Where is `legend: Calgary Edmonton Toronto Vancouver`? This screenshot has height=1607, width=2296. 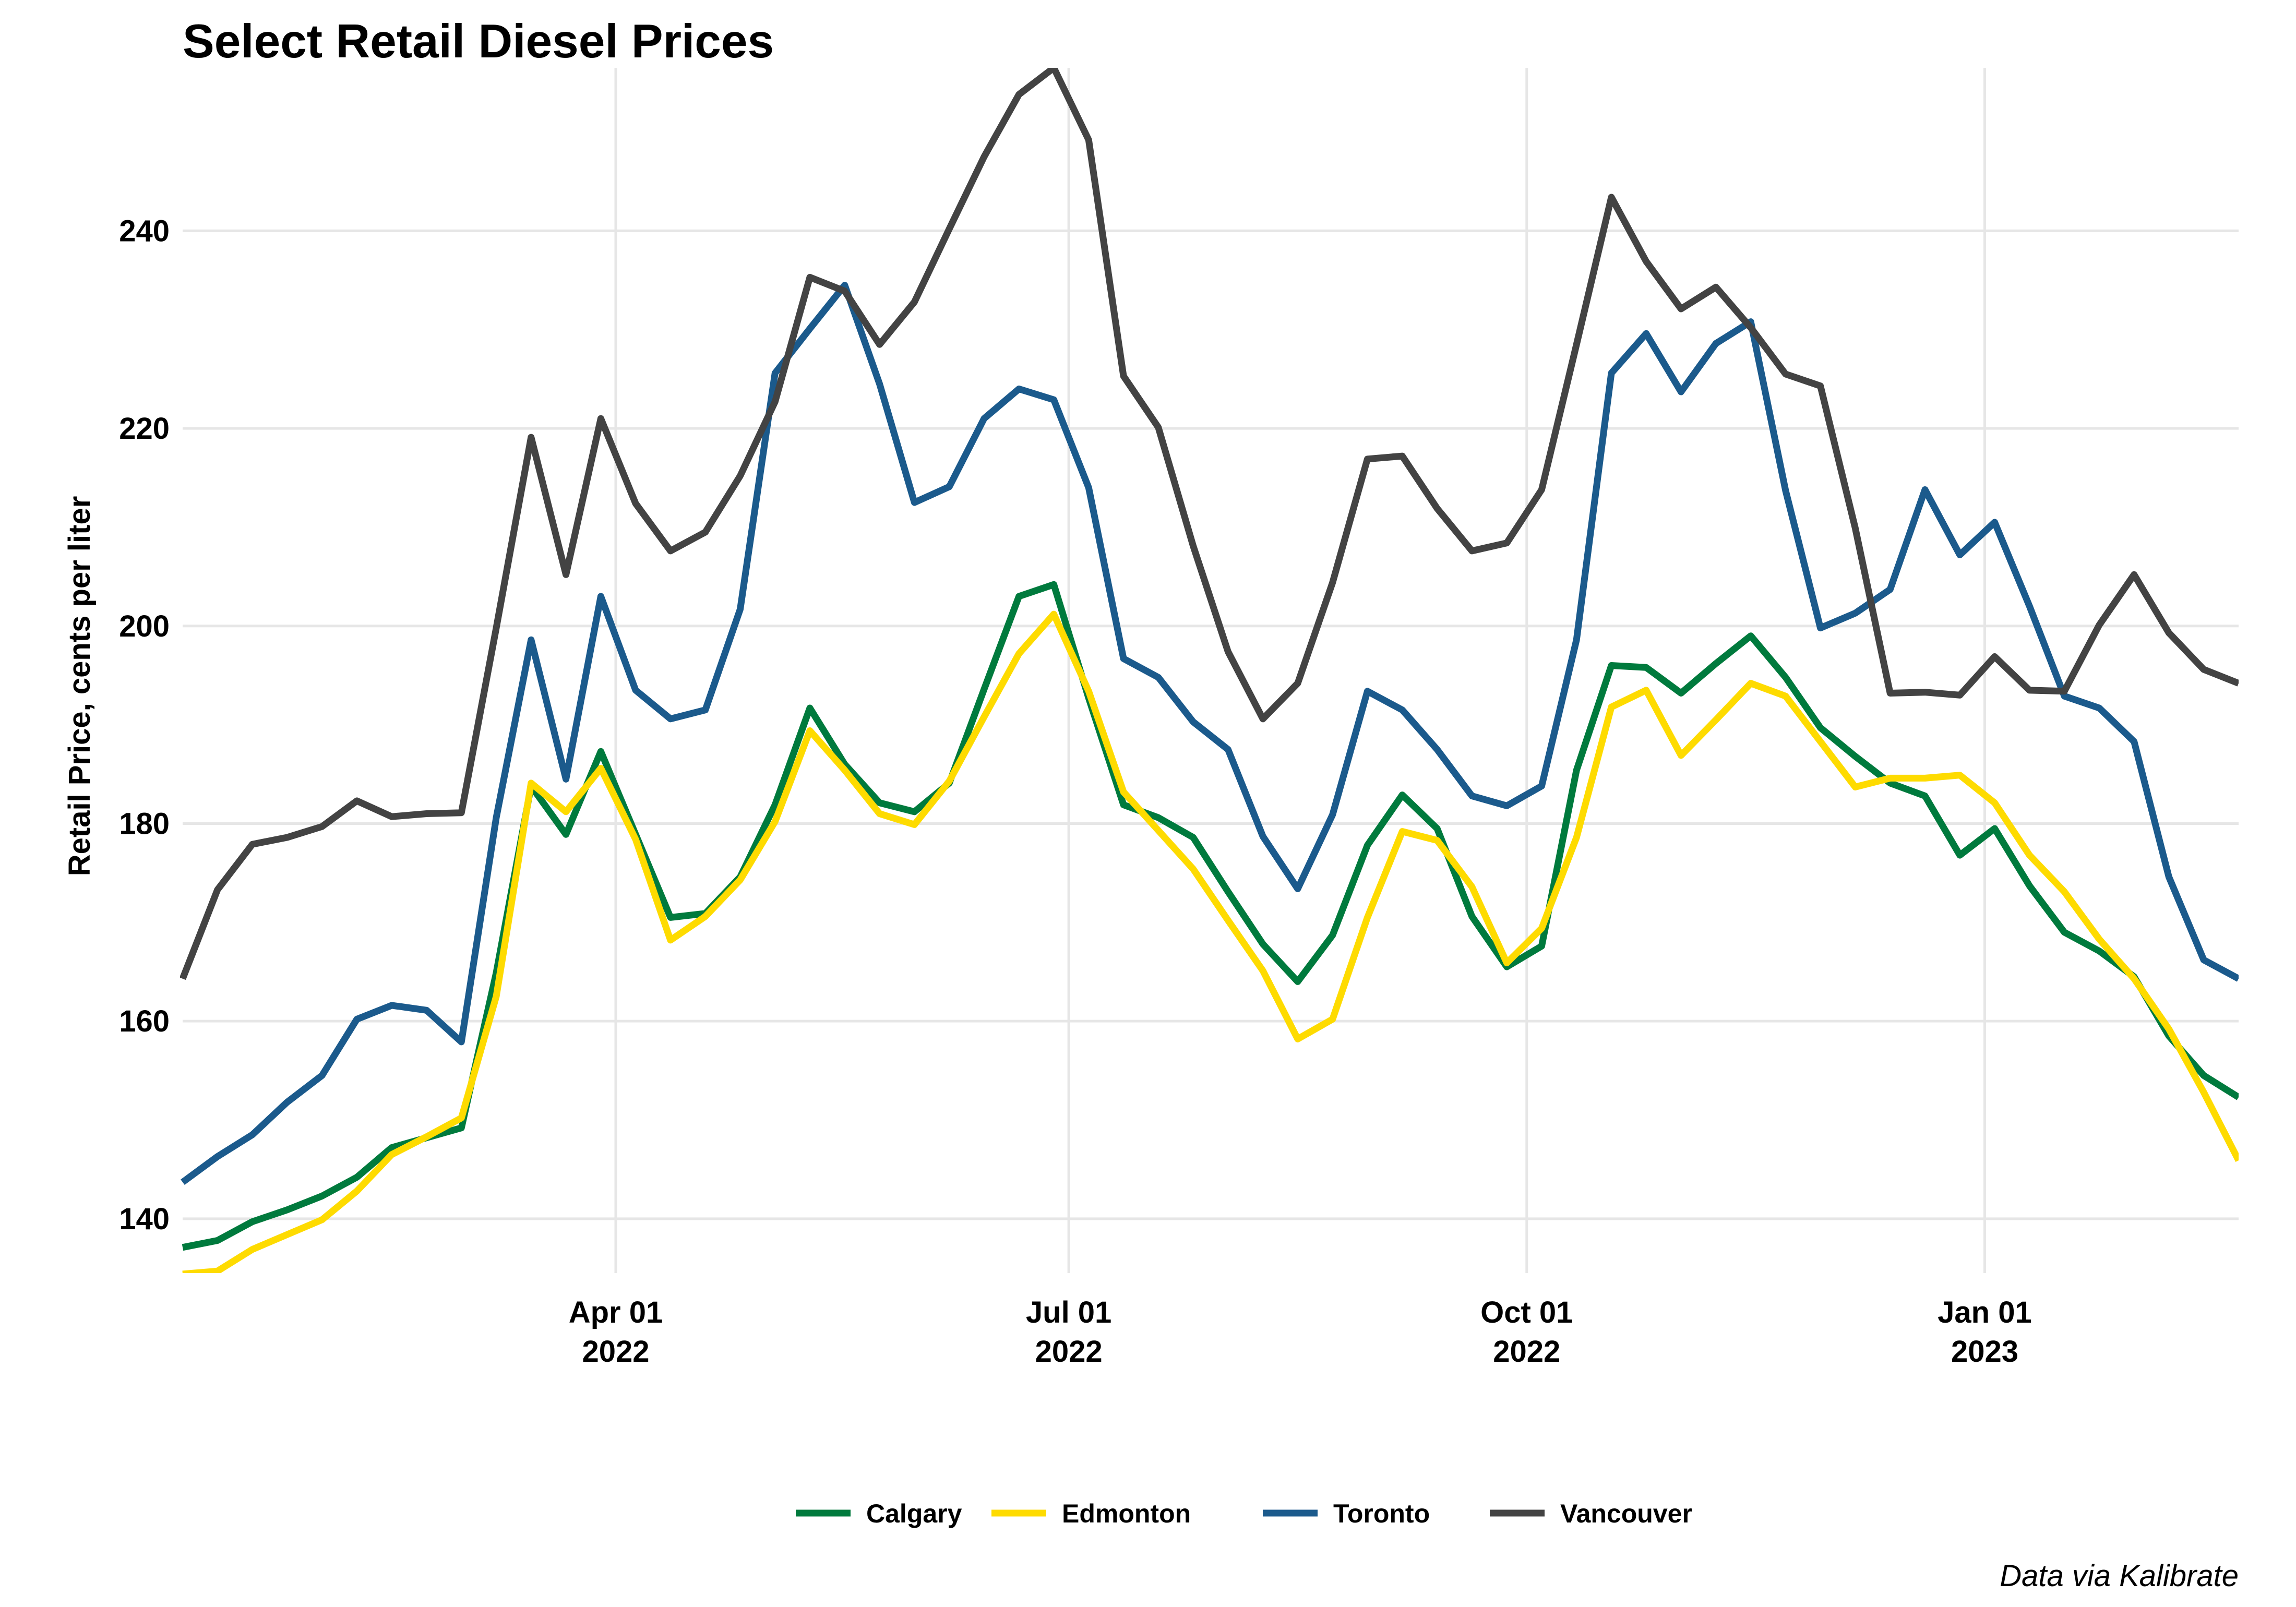 legend: Calgary Edmonton Toronto Vancouver is located at coordinates (1244, 1513).